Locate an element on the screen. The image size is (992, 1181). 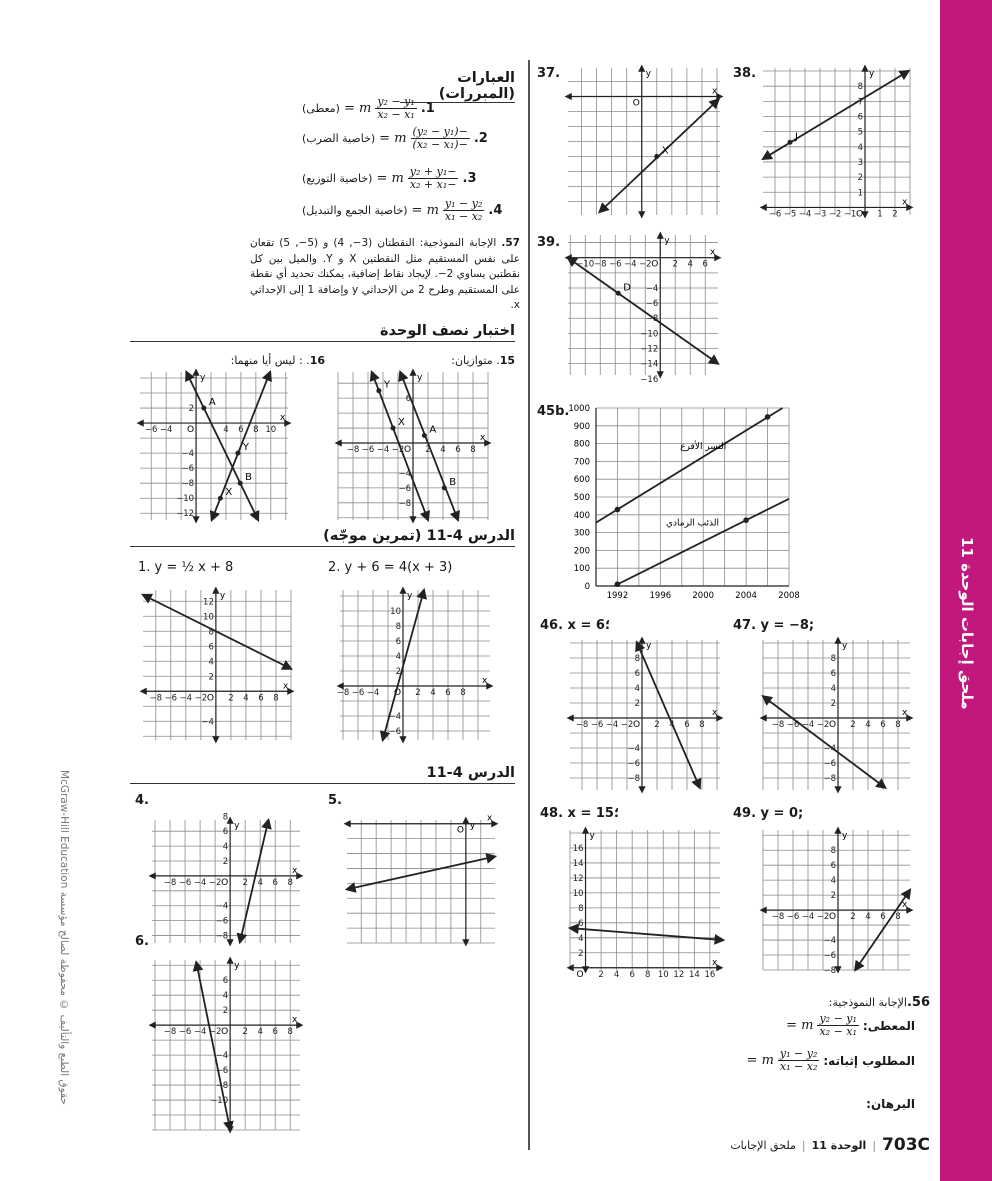
y-tick-label: 300 is located at coordinates (582, 534).